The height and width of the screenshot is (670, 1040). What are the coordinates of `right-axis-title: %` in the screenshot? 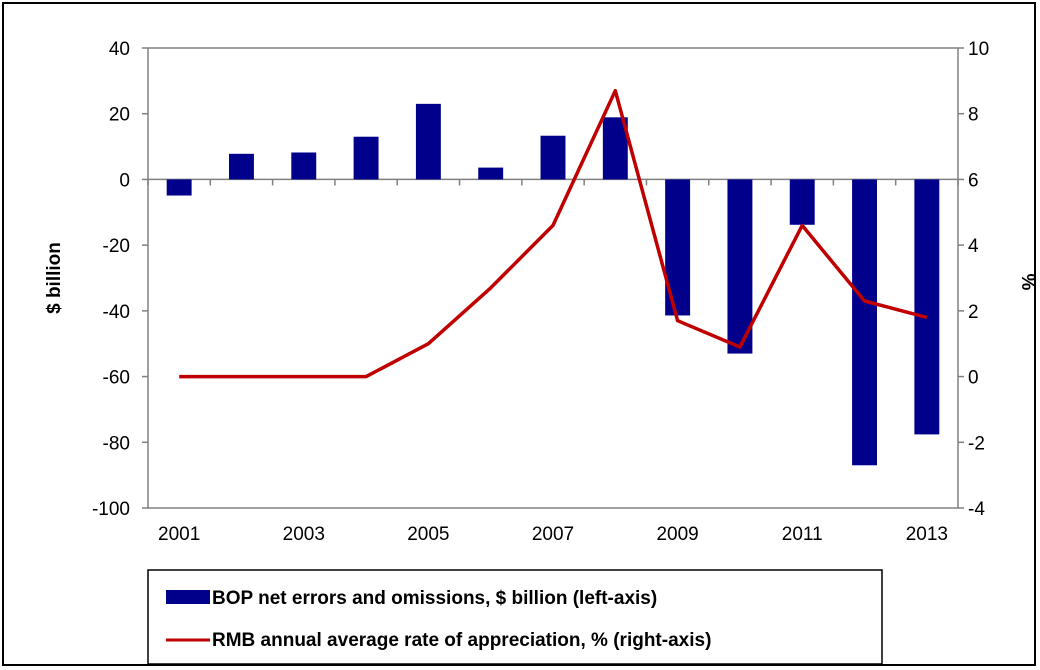 It's located at (1027, 282).